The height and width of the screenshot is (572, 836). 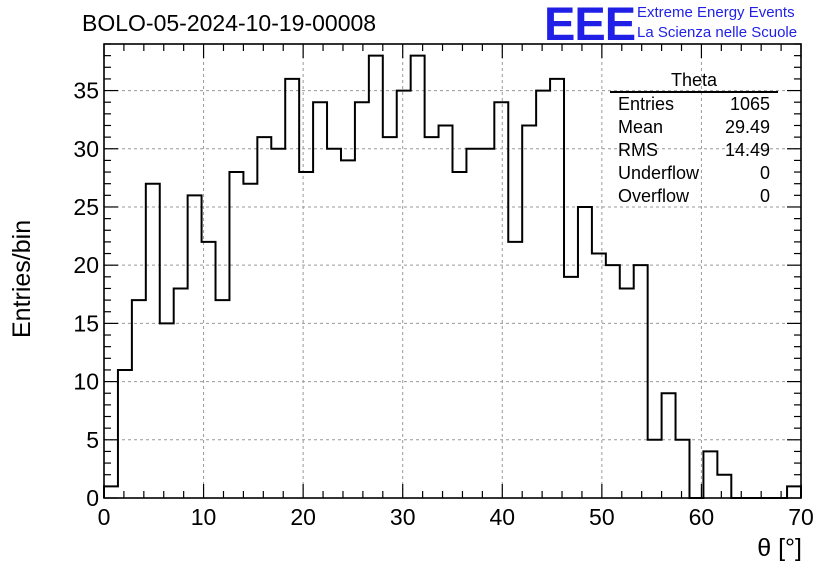 What do you see at coordinates (694, 127) in the screenshot?
I see `stats-row-mean: Mean 29.49` at bounding box center [694, 127].